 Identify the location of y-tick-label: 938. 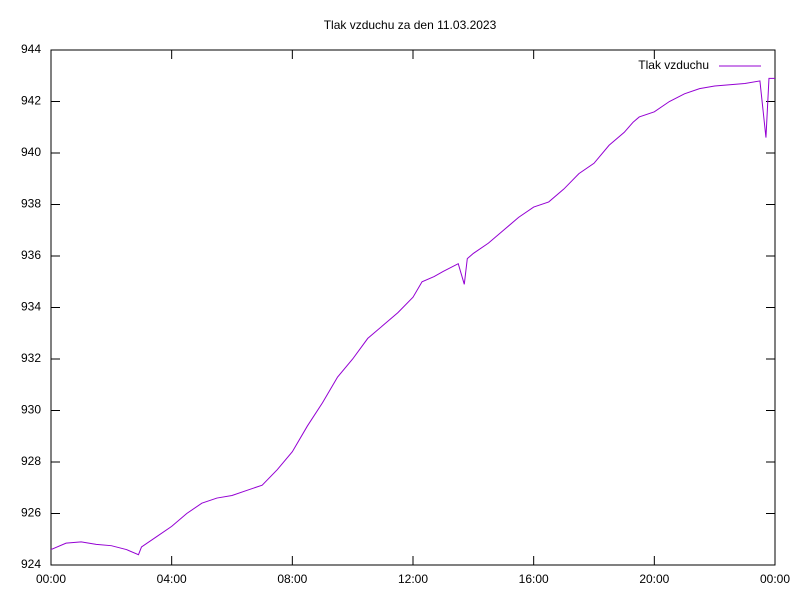
(31, 204).